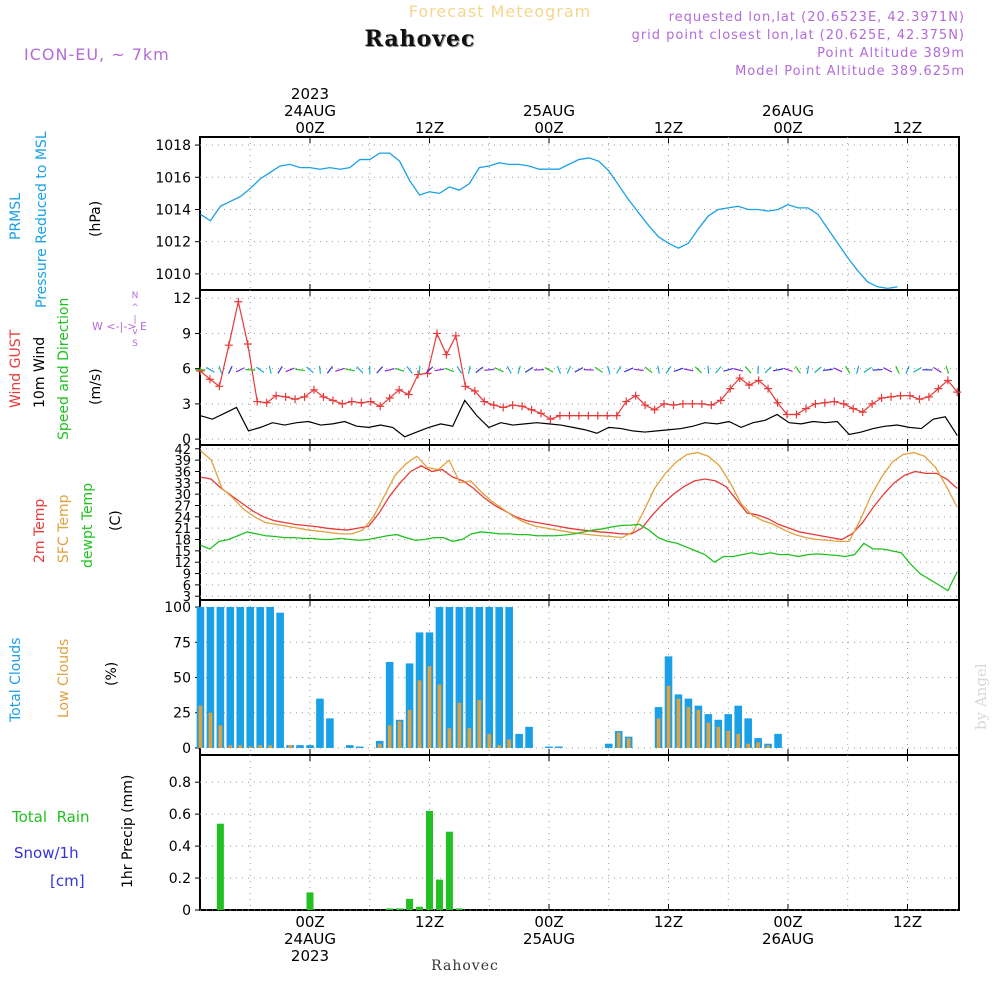  Describe the element at coordinates (186, 440) in the screenshot. I see `y-tick-label-wind: 0` at that location.